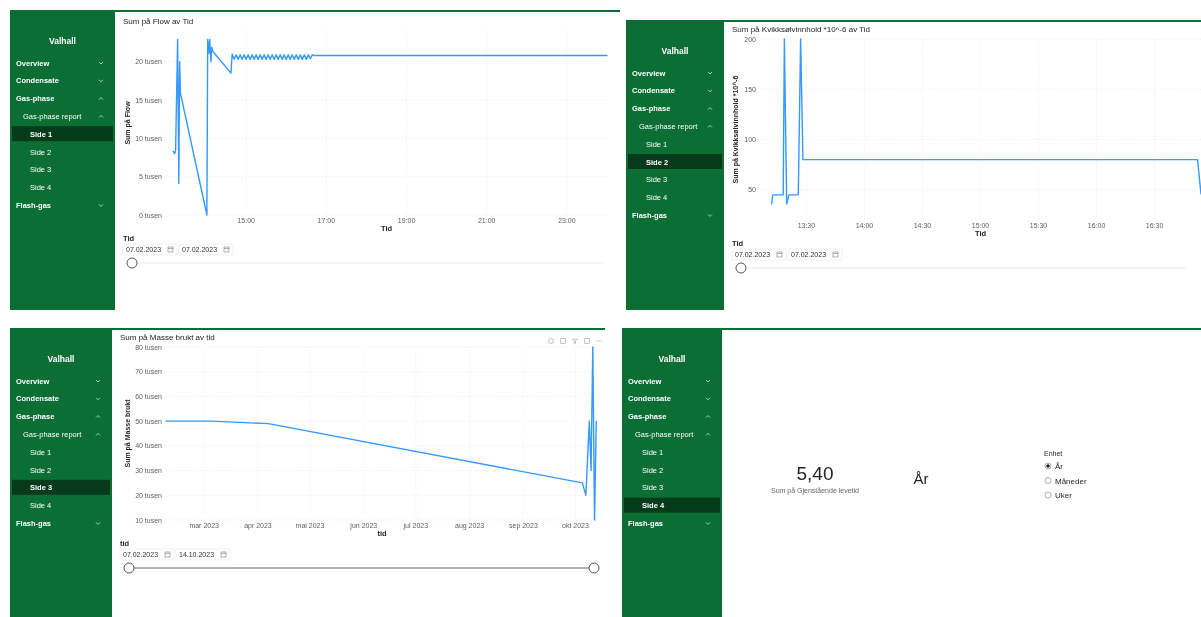 The height and width of the screenshot is (617, 1201). What do you see at coordinates (1071, 481) in the screenshot?
I see `text: Måneder` at bounding box center [1071, 481].